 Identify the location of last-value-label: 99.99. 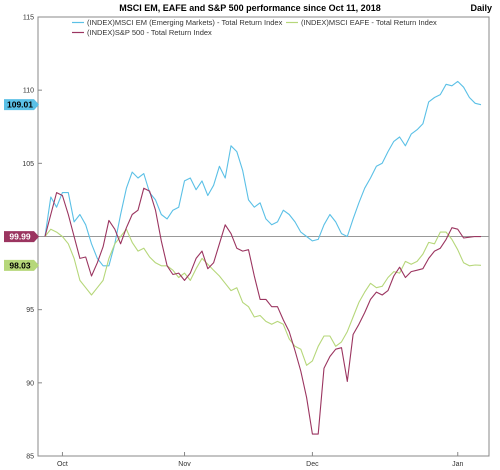
(20, 237).